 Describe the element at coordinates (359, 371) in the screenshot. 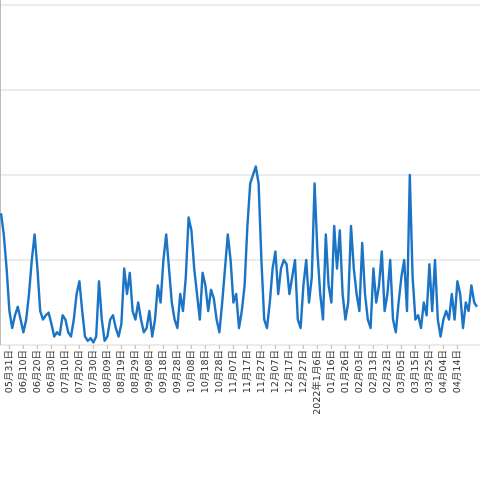

I see `x-tick-label: 02月03日` at that location.